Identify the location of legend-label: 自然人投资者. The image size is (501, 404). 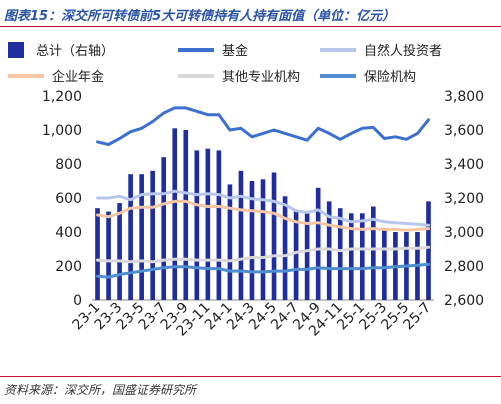
(403, 51).